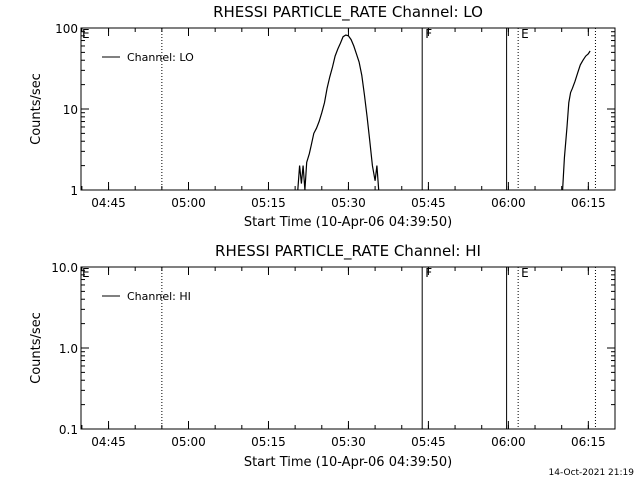  I want to click on y-tick-label: 100, so click(66, 29).